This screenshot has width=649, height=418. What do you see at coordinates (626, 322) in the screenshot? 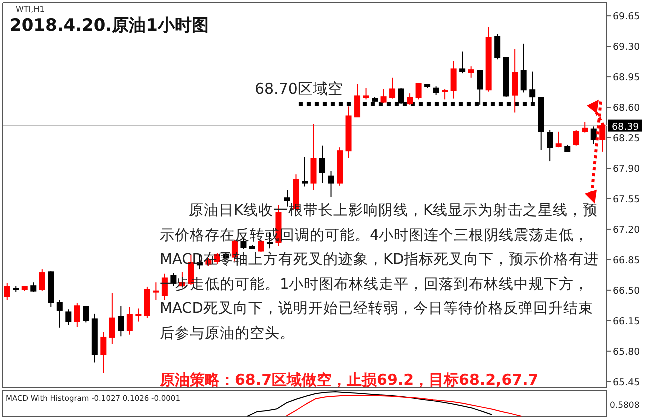
I see `y-tick-label: 66.15` at bounding box center [626, 322].